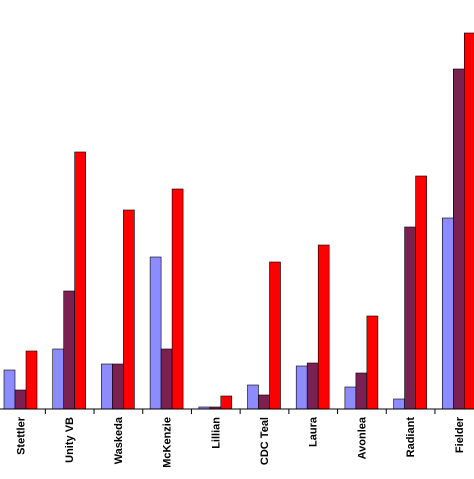 The image size is (474, 479). I want to click on x-tick-label: Lillian, so click(216, 433).